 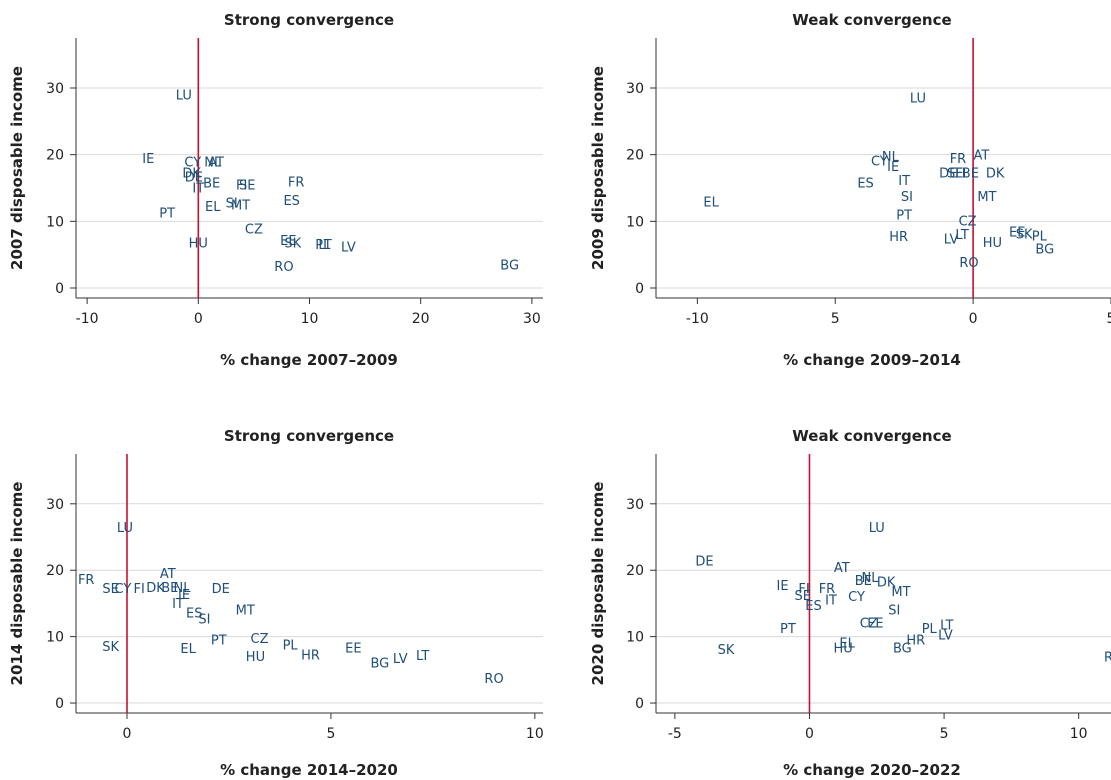 What do you see at coordinates (309, 436) in the screenshot?
I see `panel-title: Strong convergence` at bounding box center [309, 436].